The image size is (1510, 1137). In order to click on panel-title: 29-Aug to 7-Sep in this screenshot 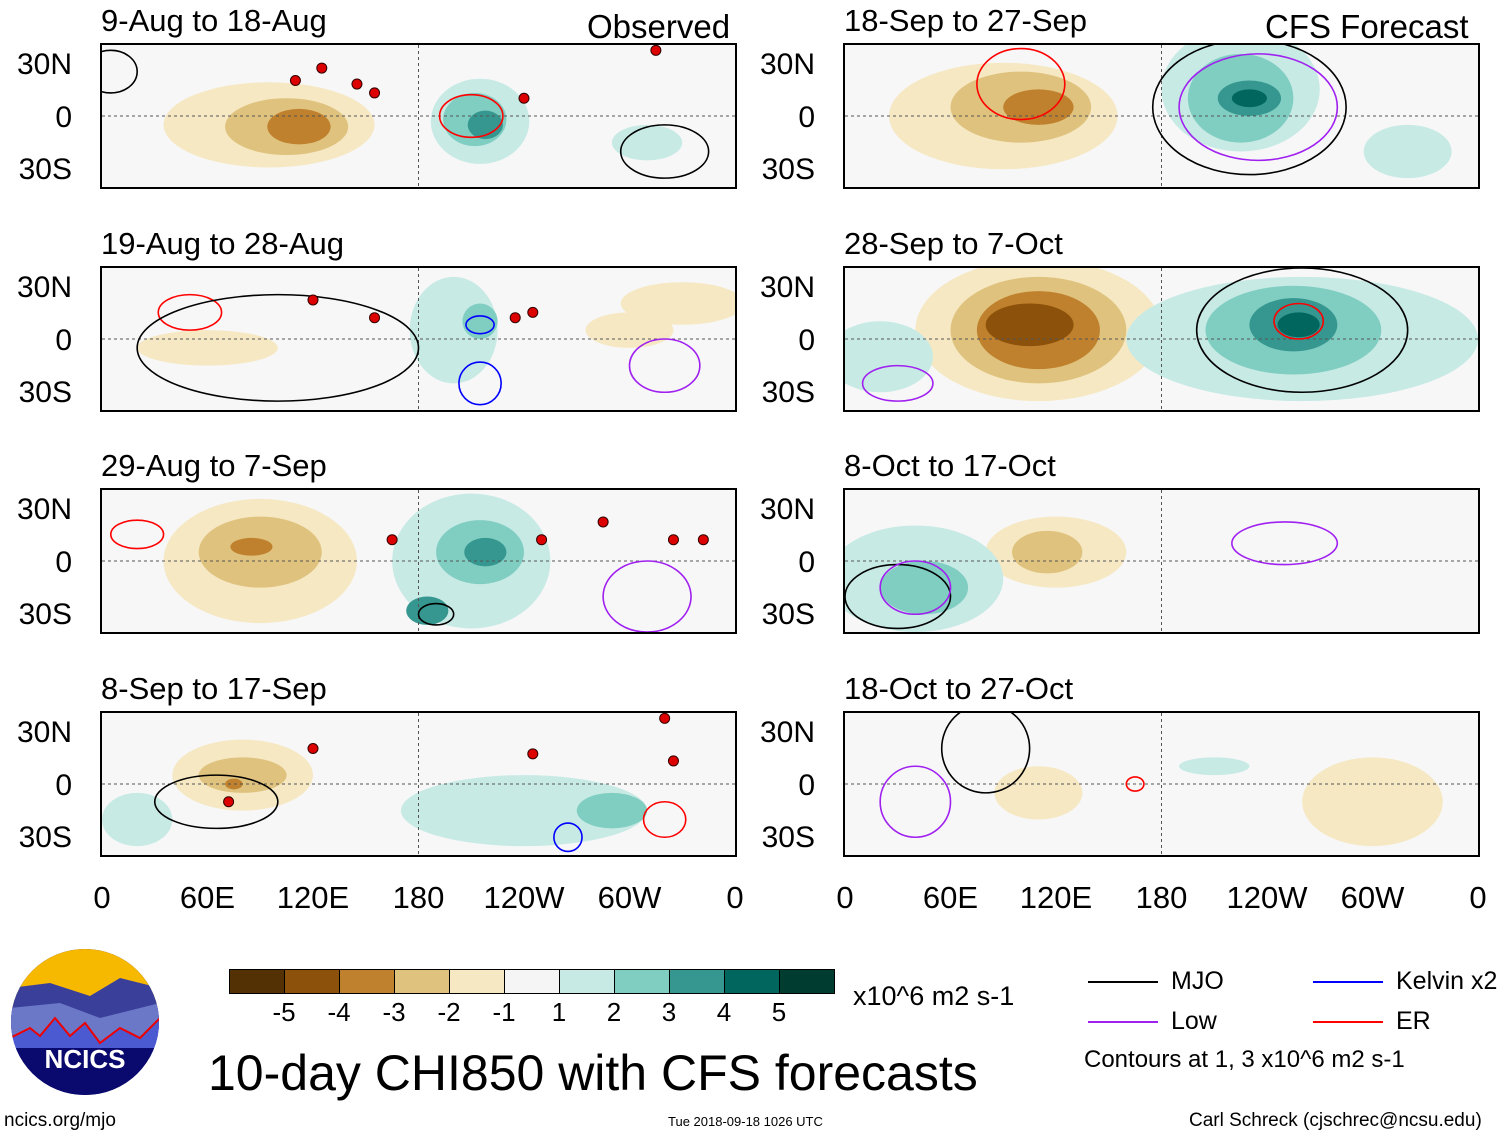, I will do `click(214, 465)`.